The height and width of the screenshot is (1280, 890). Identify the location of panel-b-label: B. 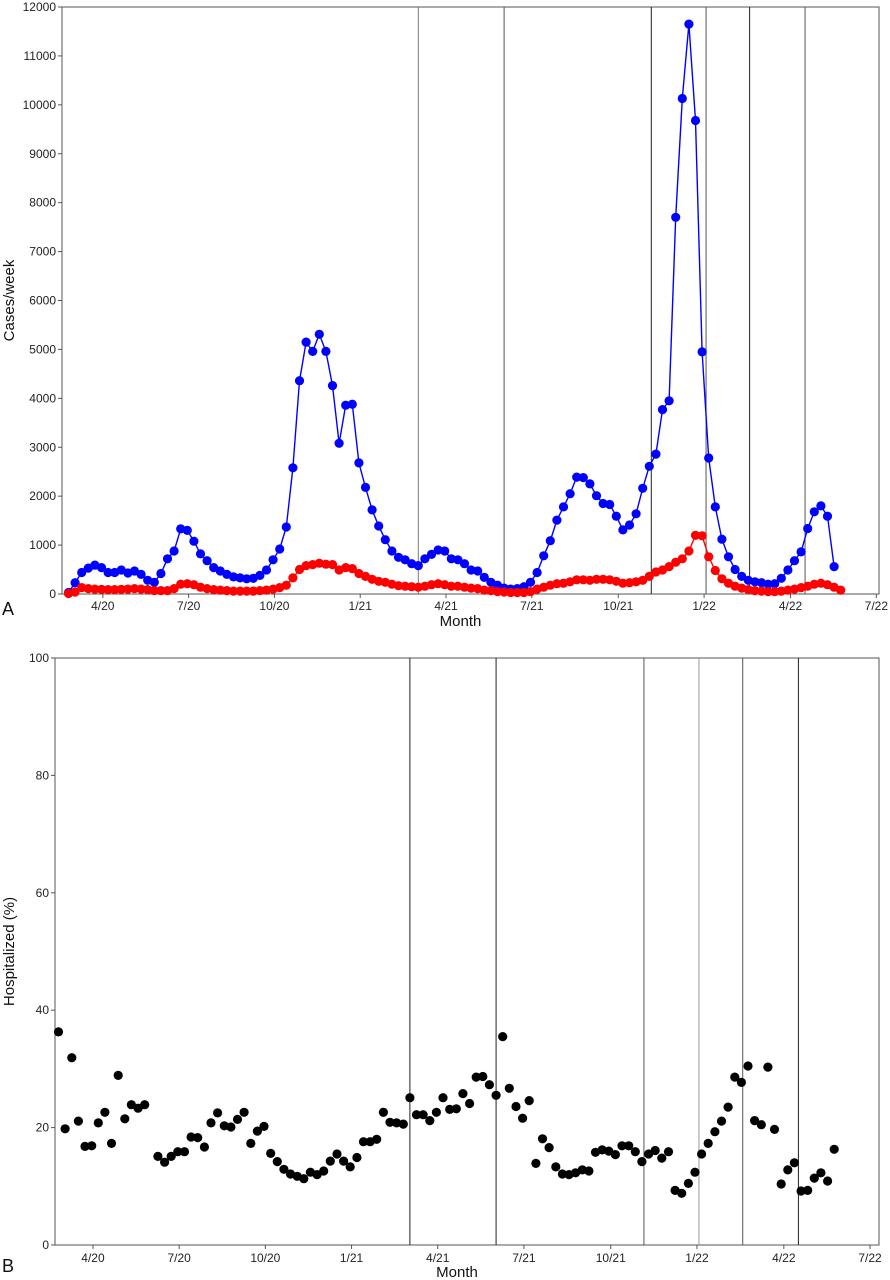
(8, 1266).